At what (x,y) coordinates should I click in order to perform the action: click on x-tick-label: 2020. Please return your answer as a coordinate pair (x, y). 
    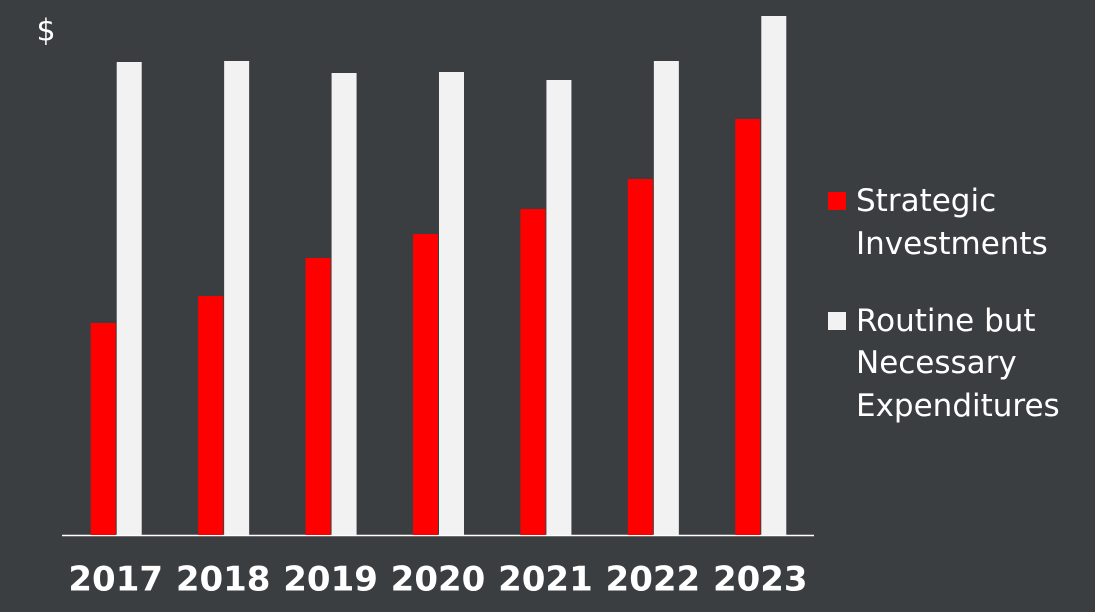
    Looking at the image, I should click on (438, 580).